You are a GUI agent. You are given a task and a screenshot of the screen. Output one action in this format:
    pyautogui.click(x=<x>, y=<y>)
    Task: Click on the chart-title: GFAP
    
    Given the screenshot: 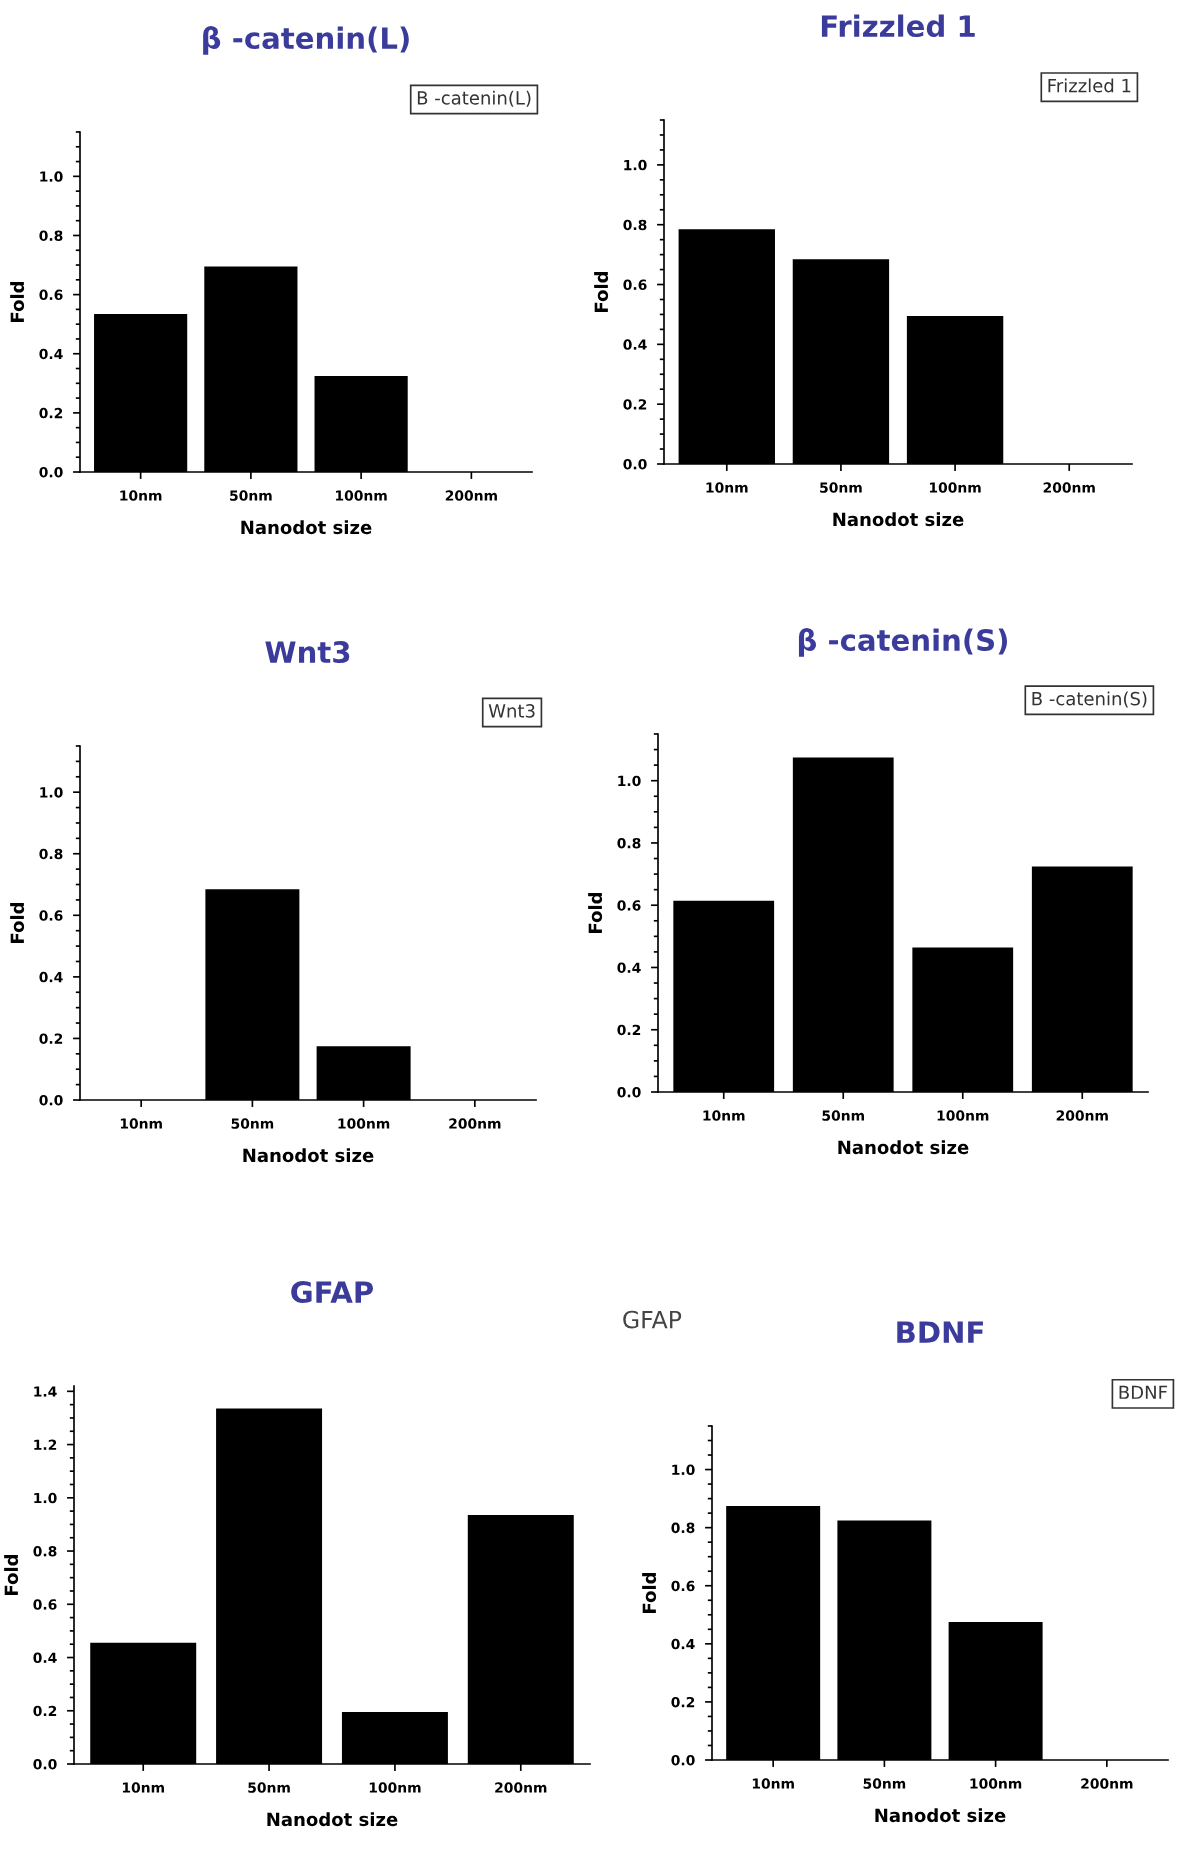 What is the action you would take?
    pyautogui.click(x=332, y=1292)
    